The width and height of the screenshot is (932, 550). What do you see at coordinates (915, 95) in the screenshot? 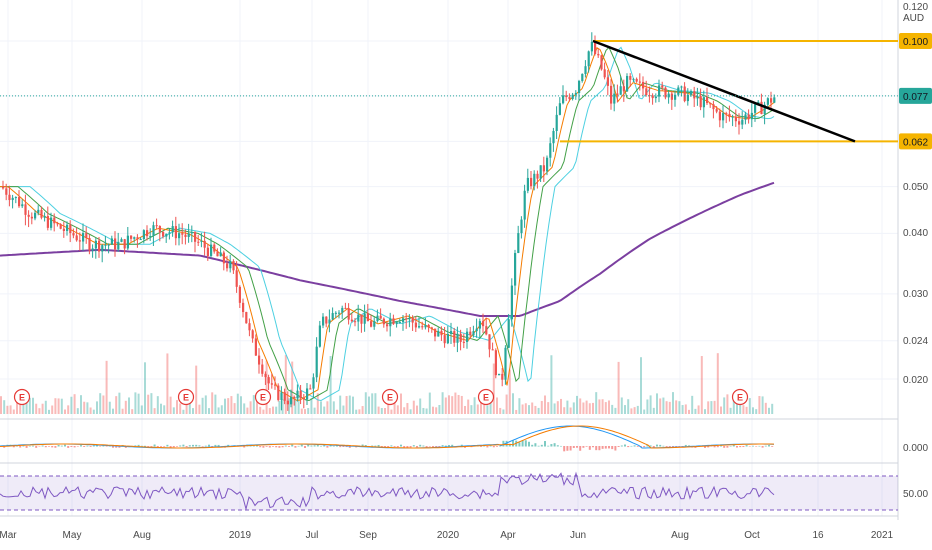
I see `price-badge-current: 0.077` at bounding box center [915, 95].